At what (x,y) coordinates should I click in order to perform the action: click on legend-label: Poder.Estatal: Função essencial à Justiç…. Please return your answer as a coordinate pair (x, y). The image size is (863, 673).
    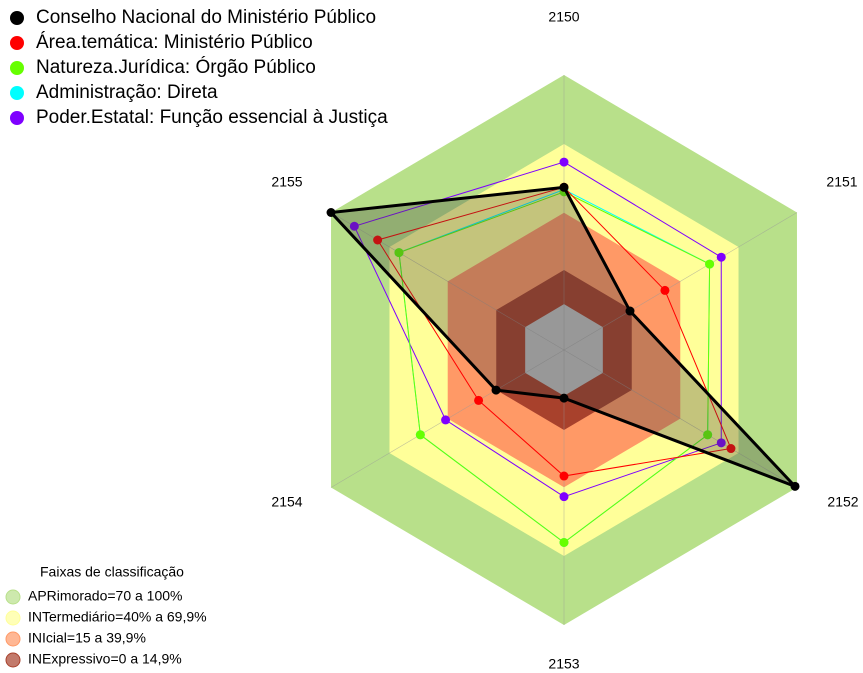
    Looking at the image, I should click on (212, 117).